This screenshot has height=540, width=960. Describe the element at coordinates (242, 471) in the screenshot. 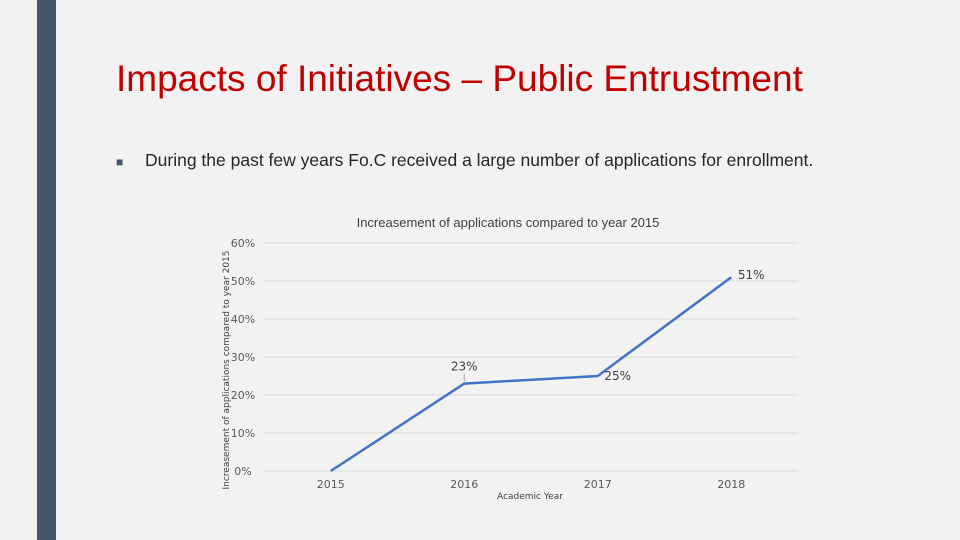

I see `y-tick-label: 0%` at that location.